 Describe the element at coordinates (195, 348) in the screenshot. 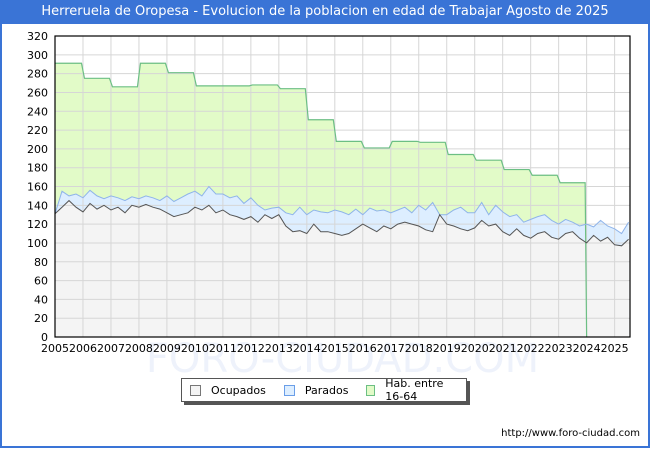

I see `x-tick-label: 2010` at that location.